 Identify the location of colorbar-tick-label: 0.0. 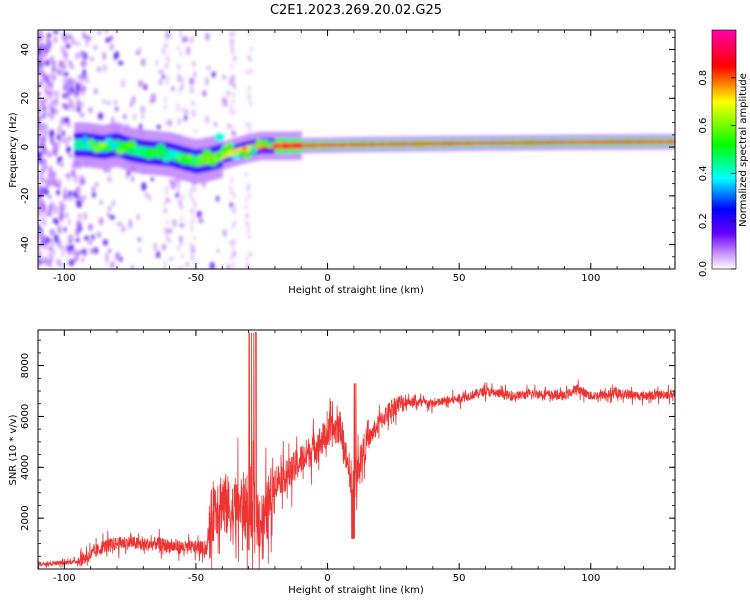
(703, 269).